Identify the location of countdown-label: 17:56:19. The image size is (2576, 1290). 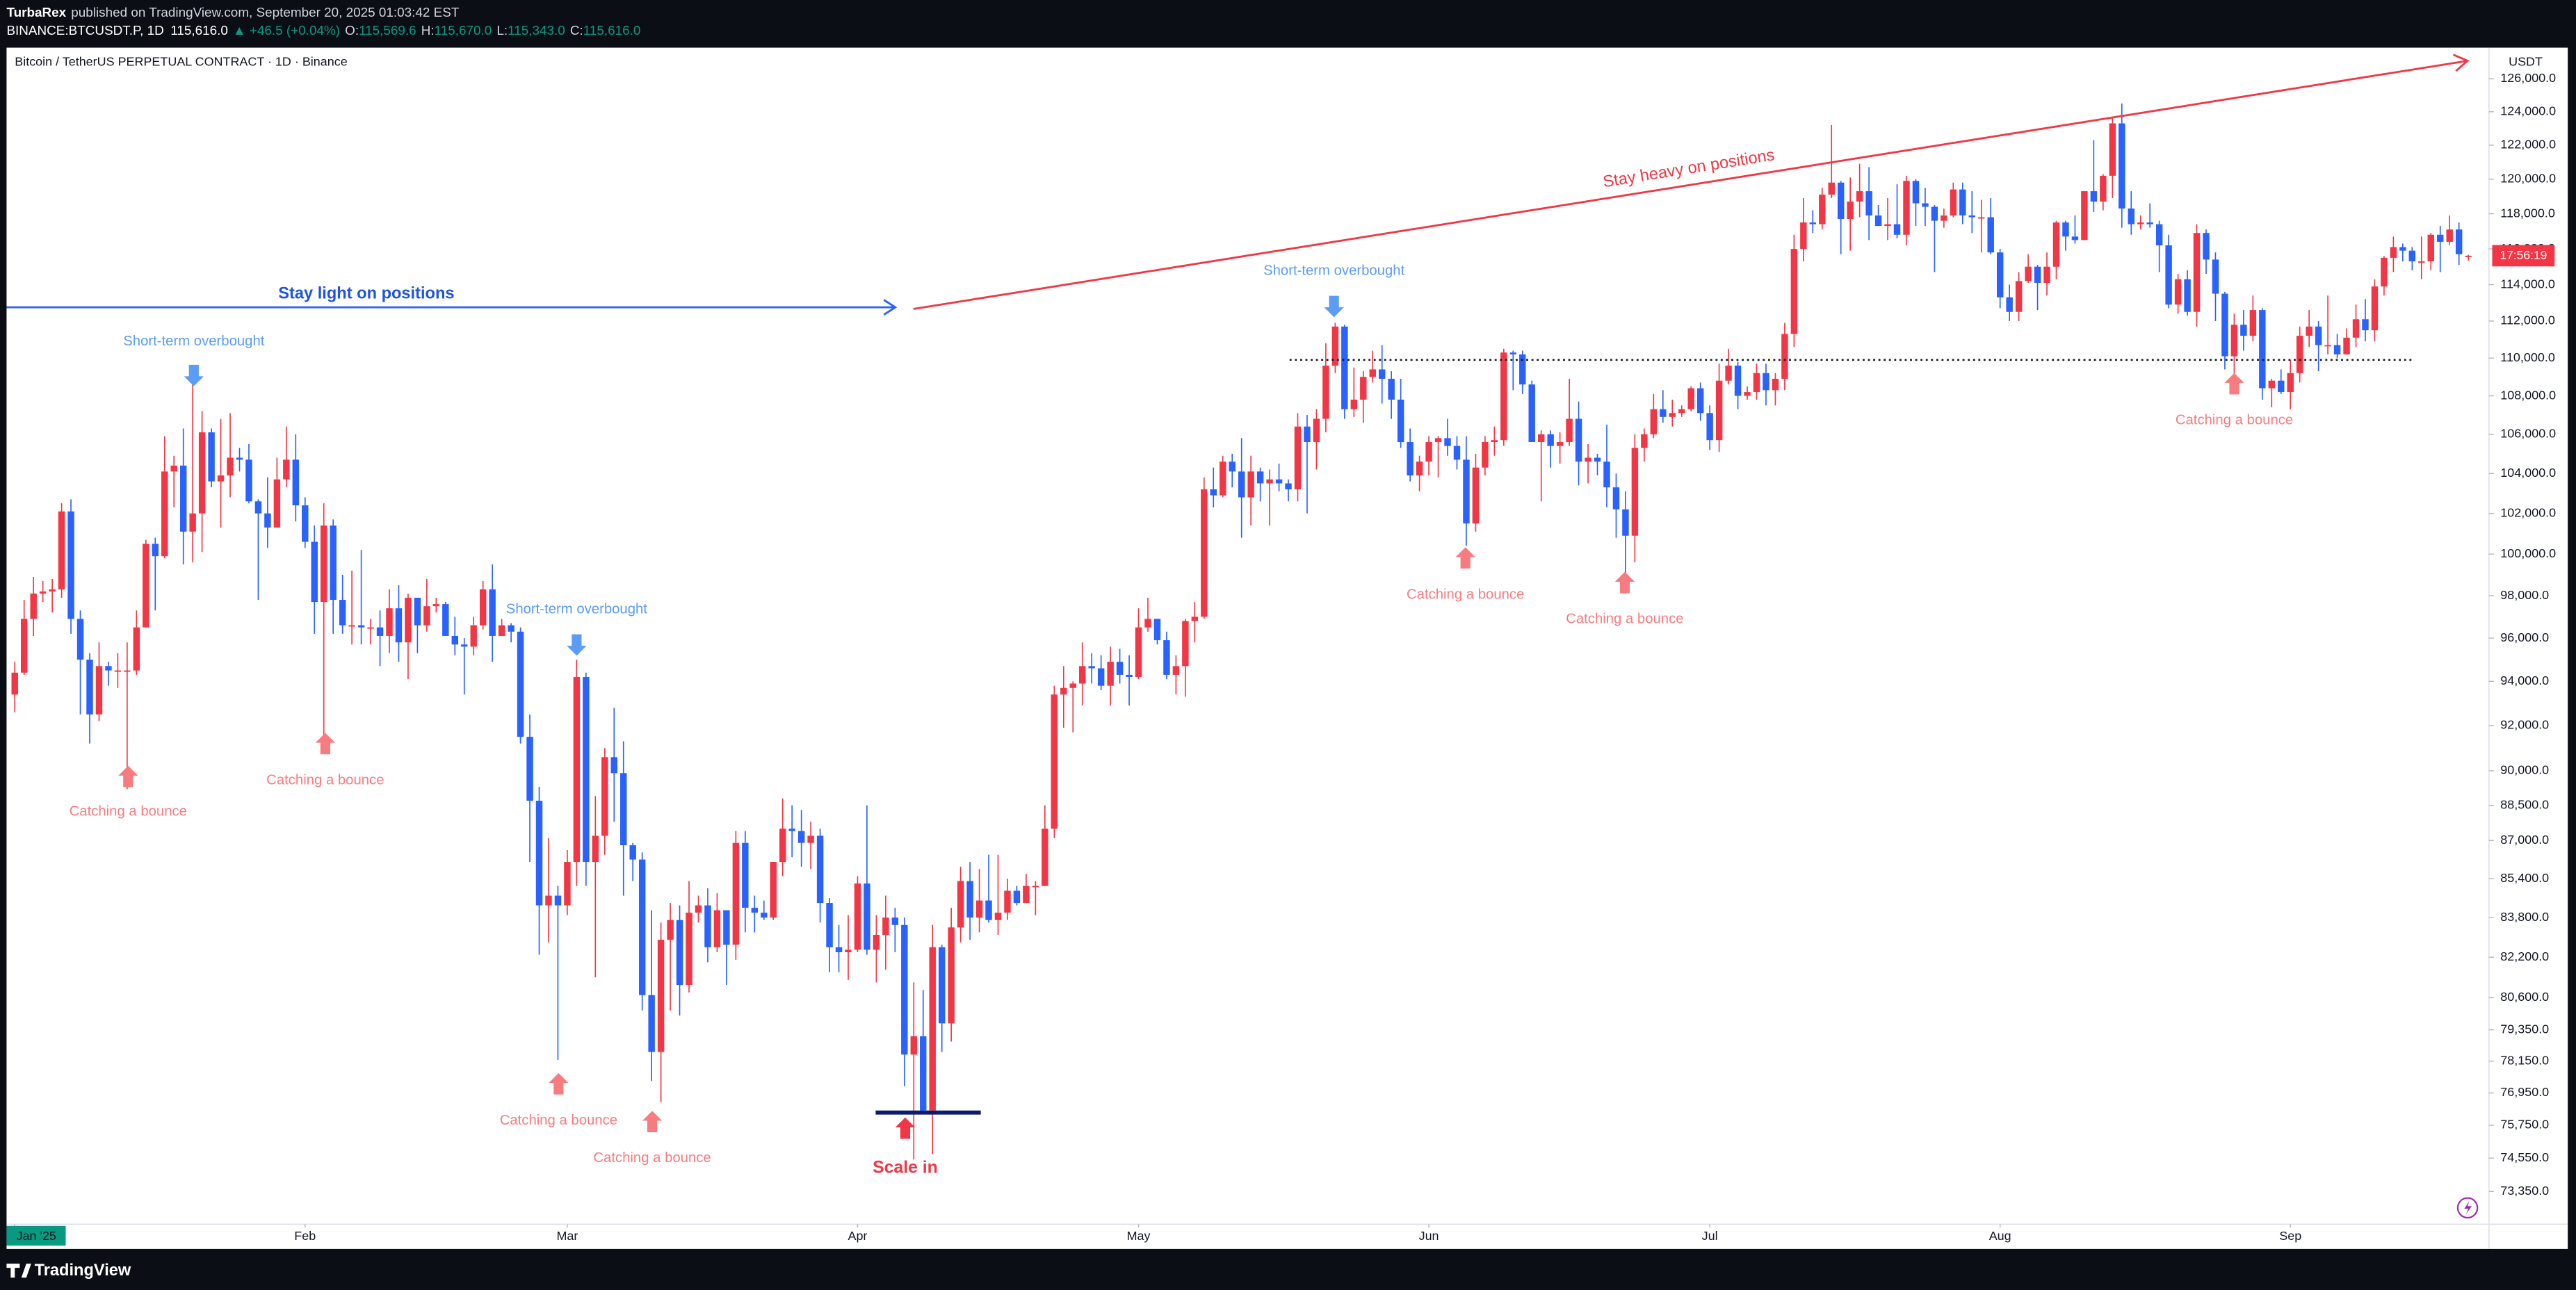
(2523, 255).